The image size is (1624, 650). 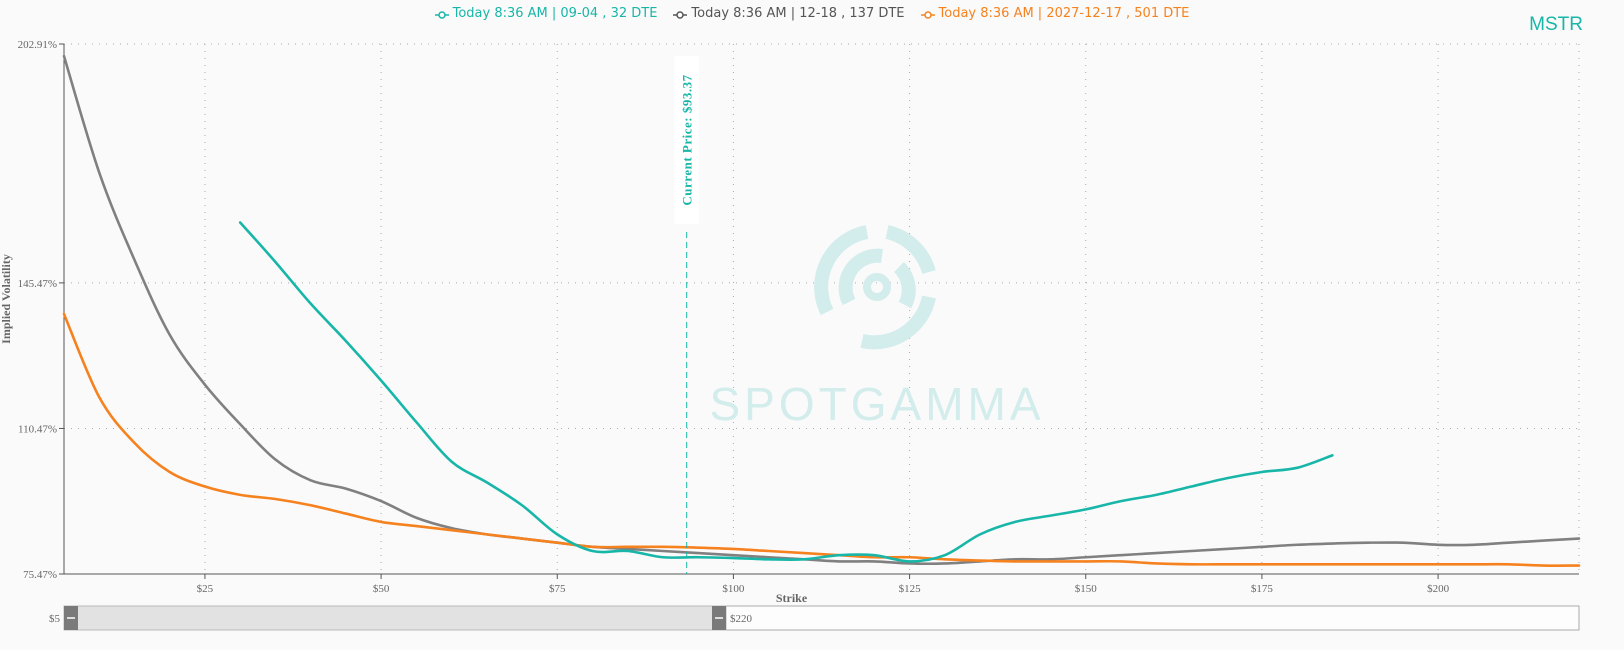 What do you see at coordinates (395, 618) in the screenshot?
I see `slider-selected-range` at bounding box center [395, 618].